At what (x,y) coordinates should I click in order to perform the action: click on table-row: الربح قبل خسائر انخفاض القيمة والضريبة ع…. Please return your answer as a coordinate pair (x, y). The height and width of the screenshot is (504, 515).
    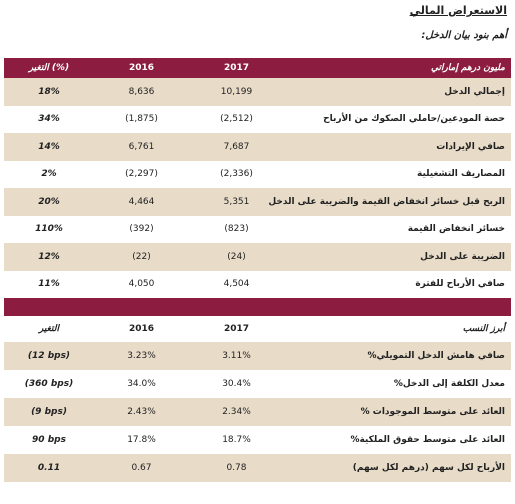
    Looking at the image, I should click on (257, 202).